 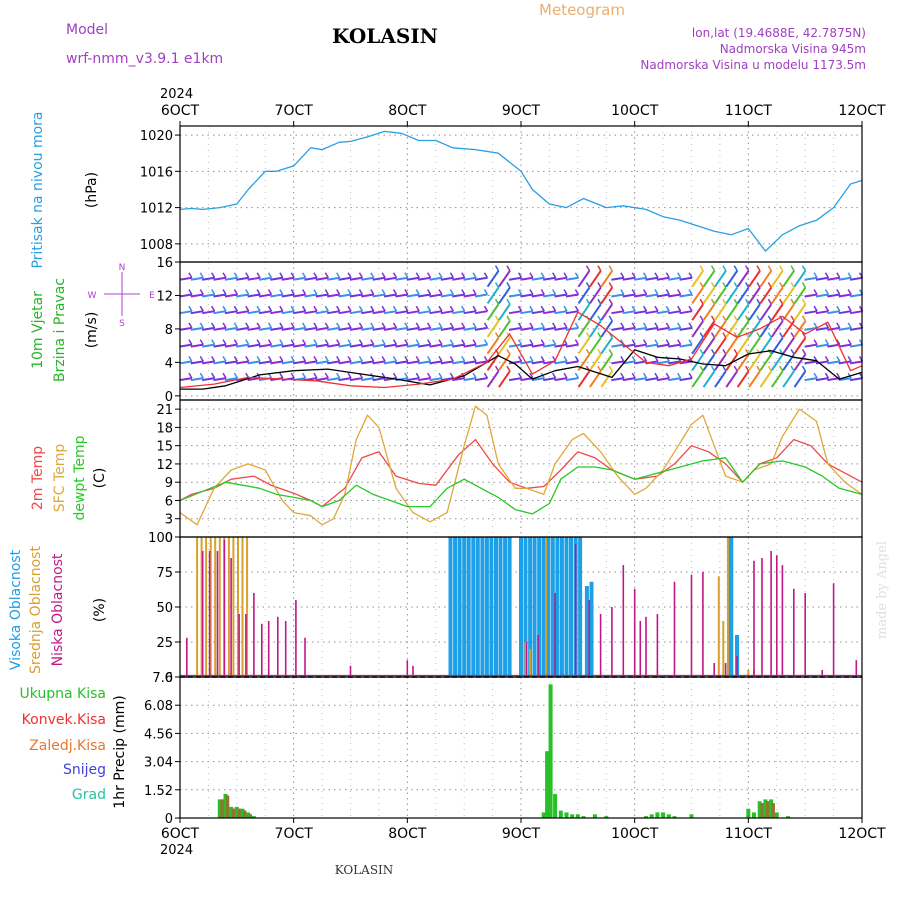 I want to click on high-cloud-bar, so click(x=509, y=607).